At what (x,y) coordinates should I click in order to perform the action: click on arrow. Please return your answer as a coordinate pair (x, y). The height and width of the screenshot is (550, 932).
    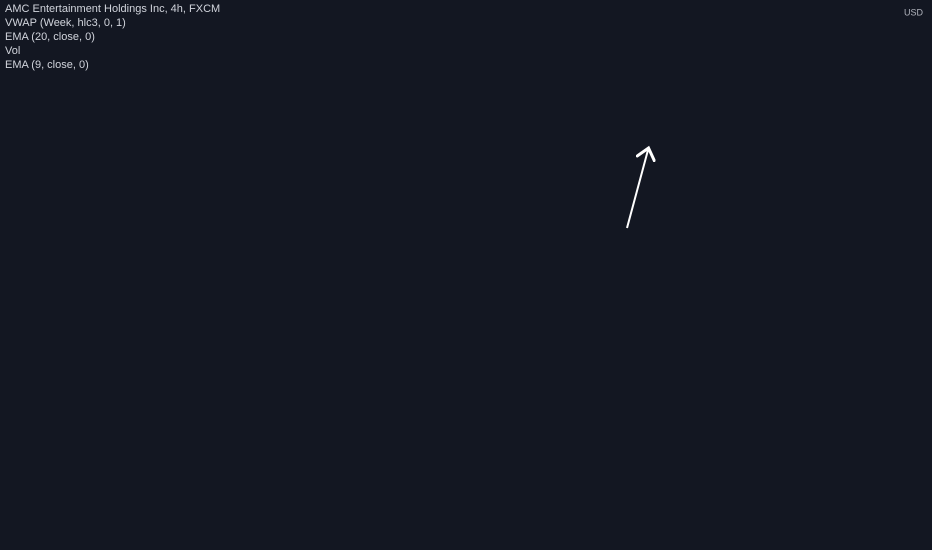
    Looking at the image, I should click on (637, 189).